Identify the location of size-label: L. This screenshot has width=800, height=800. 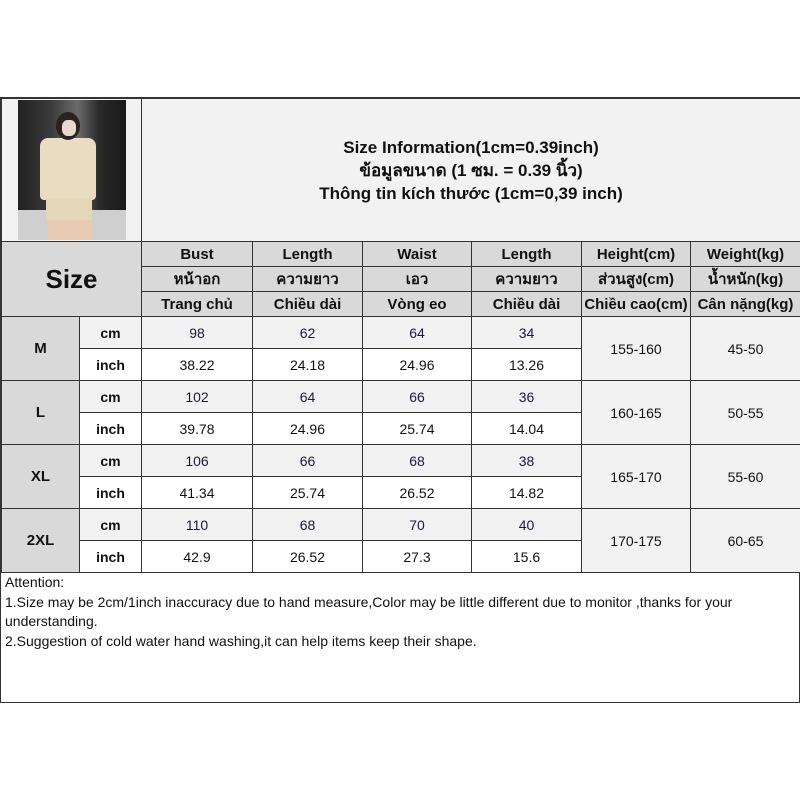
(40, 412).